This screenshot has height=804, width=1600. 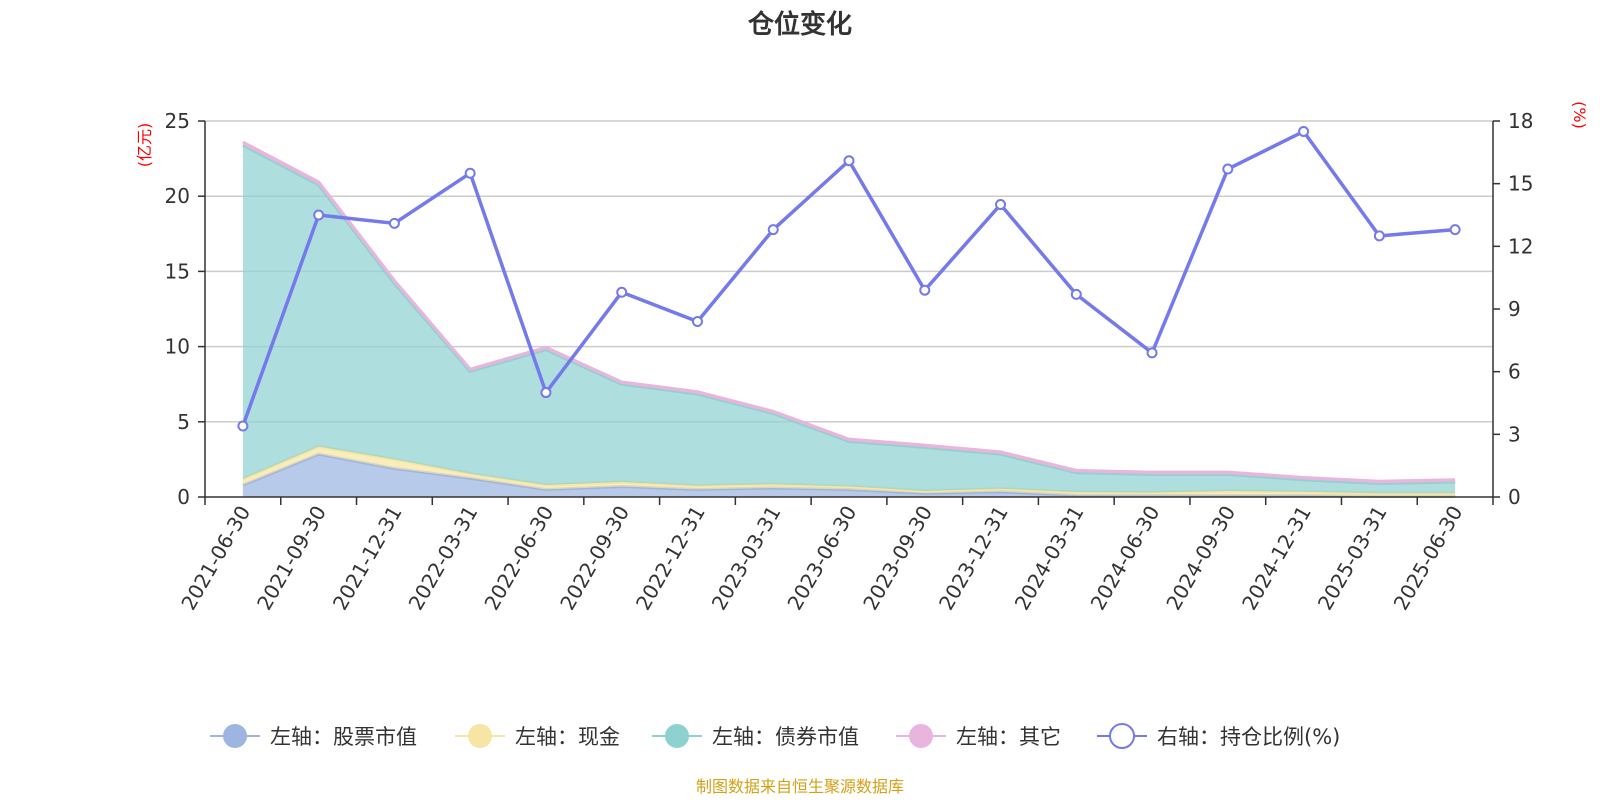 I want to click on x-axis-tick-label: 2024-06-30, so click(x=1124, y=558).